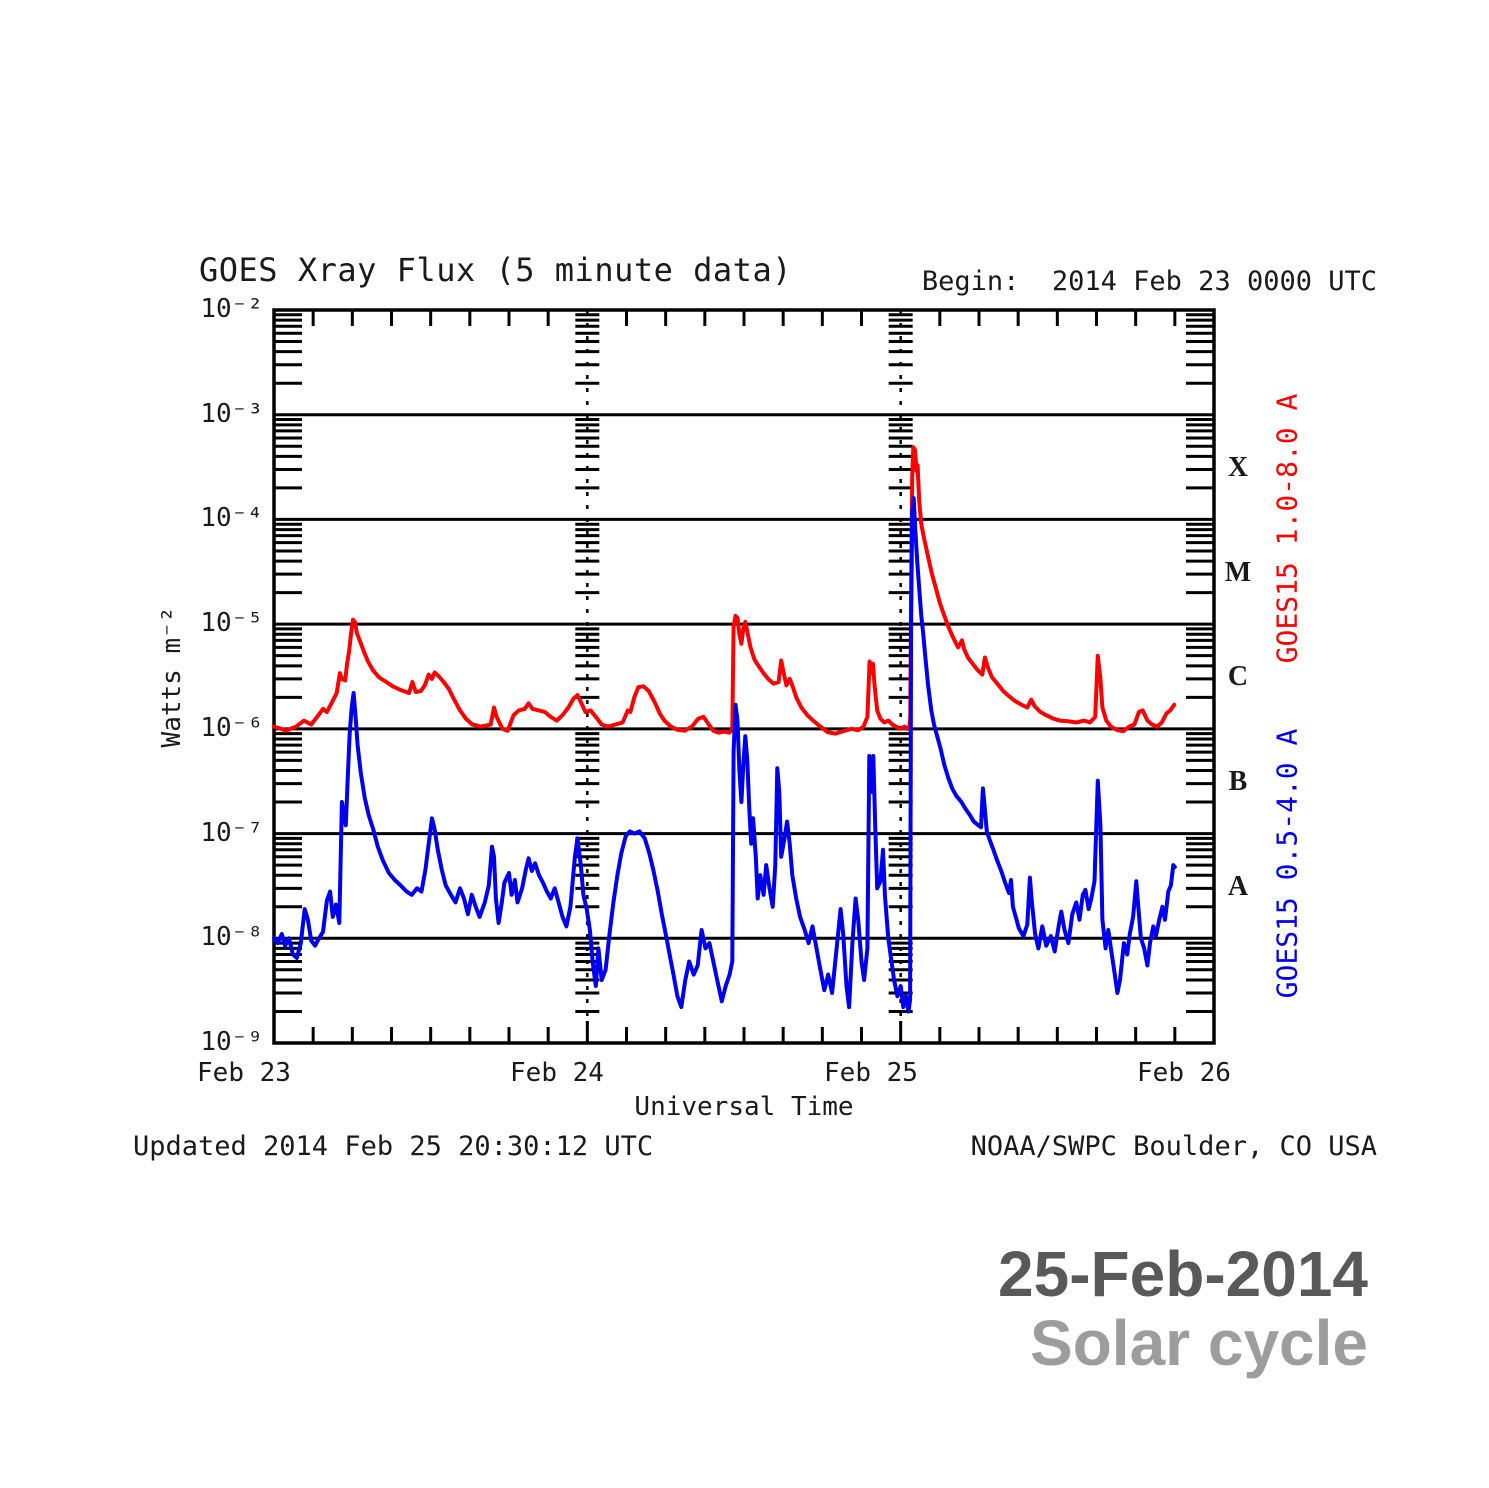 This screenshot has height=1488, width=1489. Describe the element at coordinates (557, 1073) in the screenshot. I see `x-tick-feb24: Feb 24` at that location.